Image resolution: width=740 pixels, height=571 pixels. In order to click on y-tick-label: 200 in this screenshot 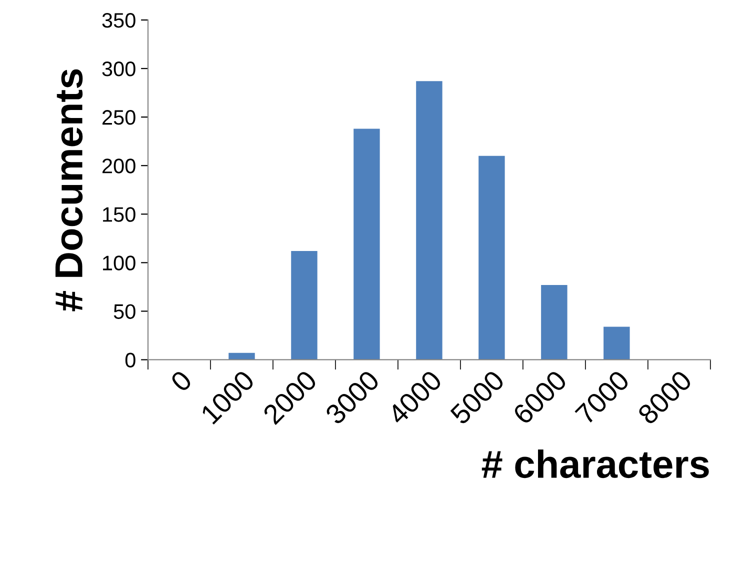, I will do `click(119, 166)`.